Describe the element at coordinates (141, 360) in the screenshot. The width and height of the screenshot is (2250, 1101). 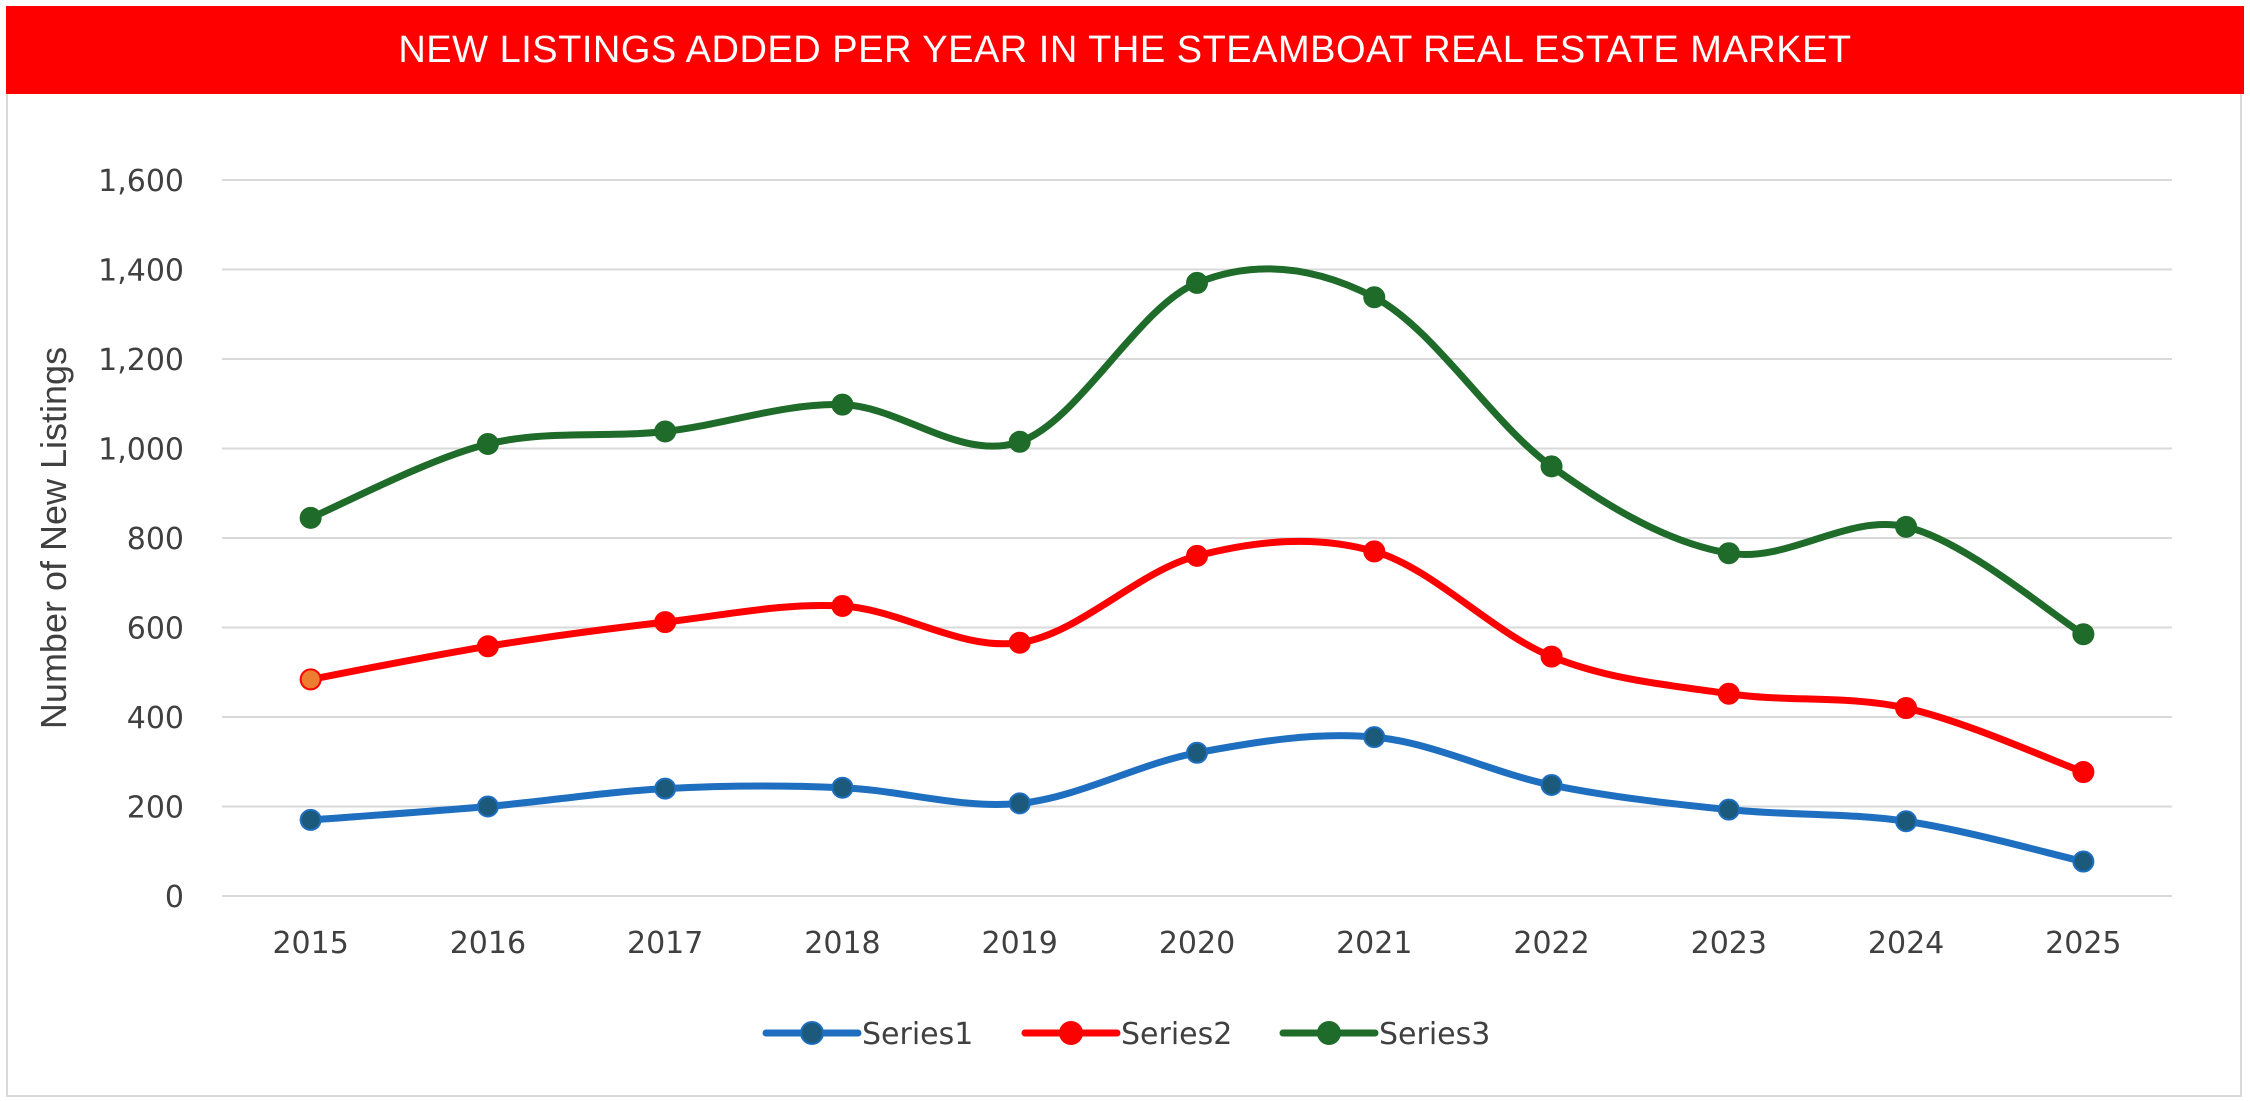
I see `y-tick-label: 1,200` at that location.